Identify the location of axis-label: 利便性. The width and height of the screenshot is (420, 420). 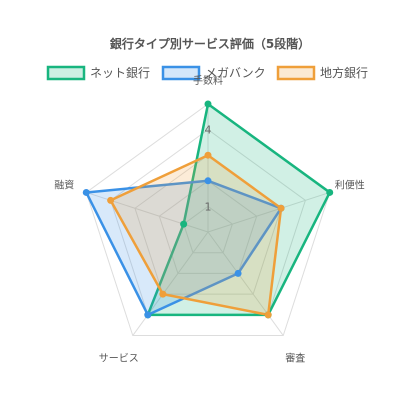
(350, 184).